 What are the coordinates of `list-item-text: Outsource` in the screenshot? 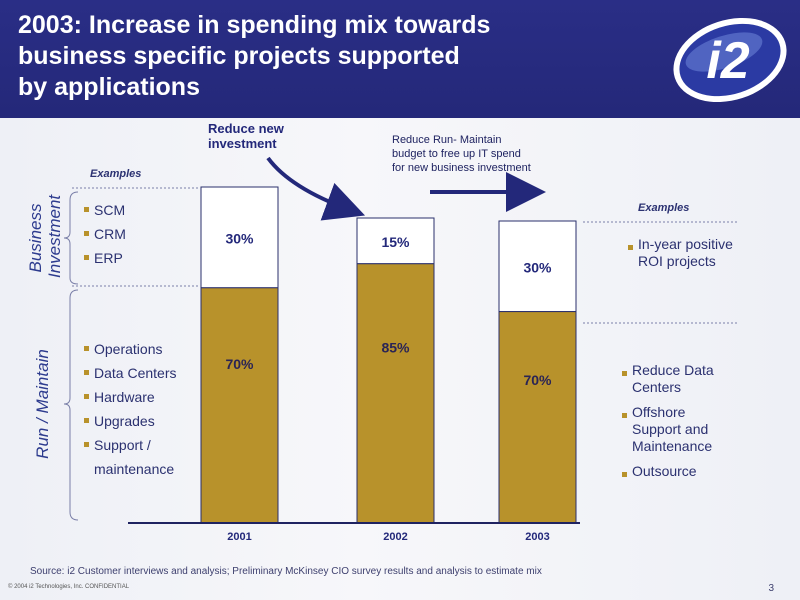 It's located at (664, 471).